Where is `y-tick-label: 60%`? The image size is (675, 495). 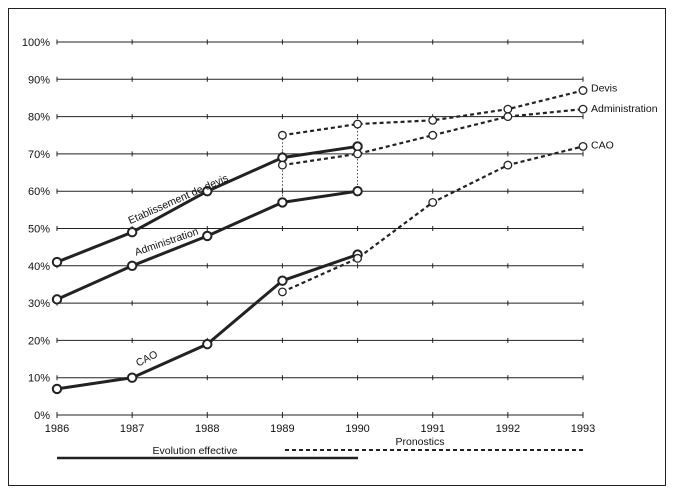
y-tick-label: 60% is located at coordinates (39, 192).